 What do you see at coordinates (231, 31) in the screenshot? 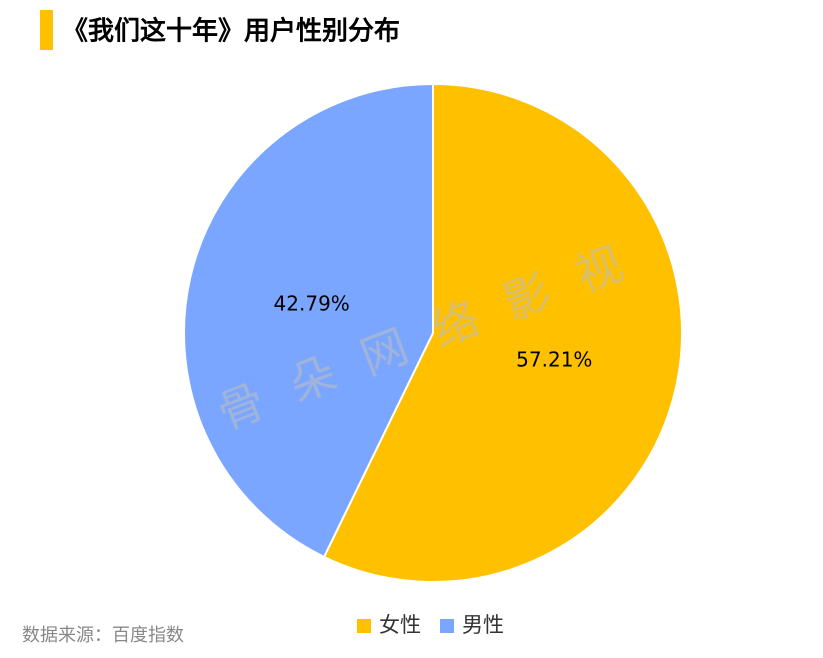
I see `chart-title: 《我们这十年》用户性别分布` at bounding box center [231, 31].